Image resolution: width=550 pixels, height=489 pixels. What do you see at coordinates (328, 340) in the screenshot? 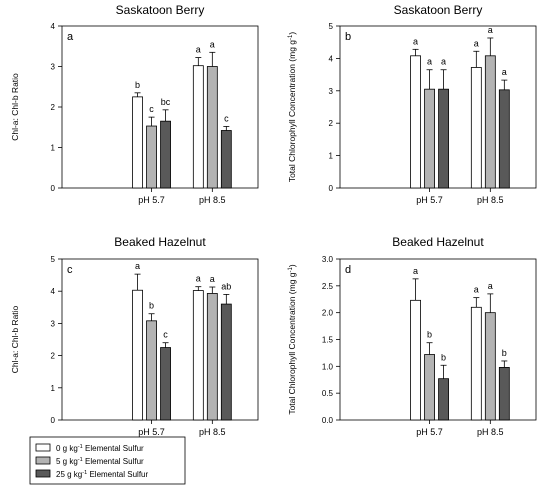
I see `y-tick-label: 1.5` at bounding box center [328, 340].